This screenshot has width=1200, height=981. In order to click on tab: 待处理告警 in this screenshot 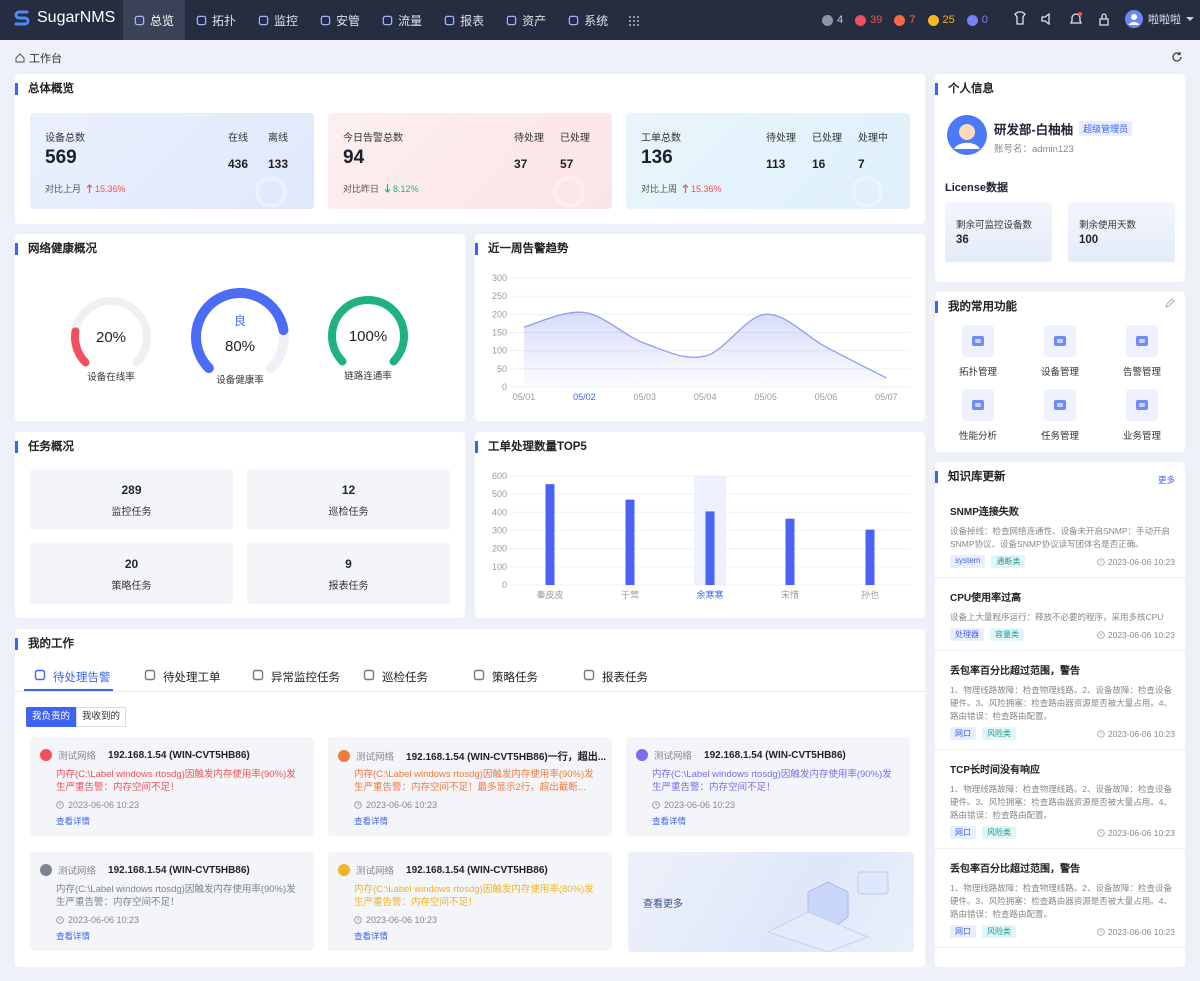, I will do `click(68, 678)`.